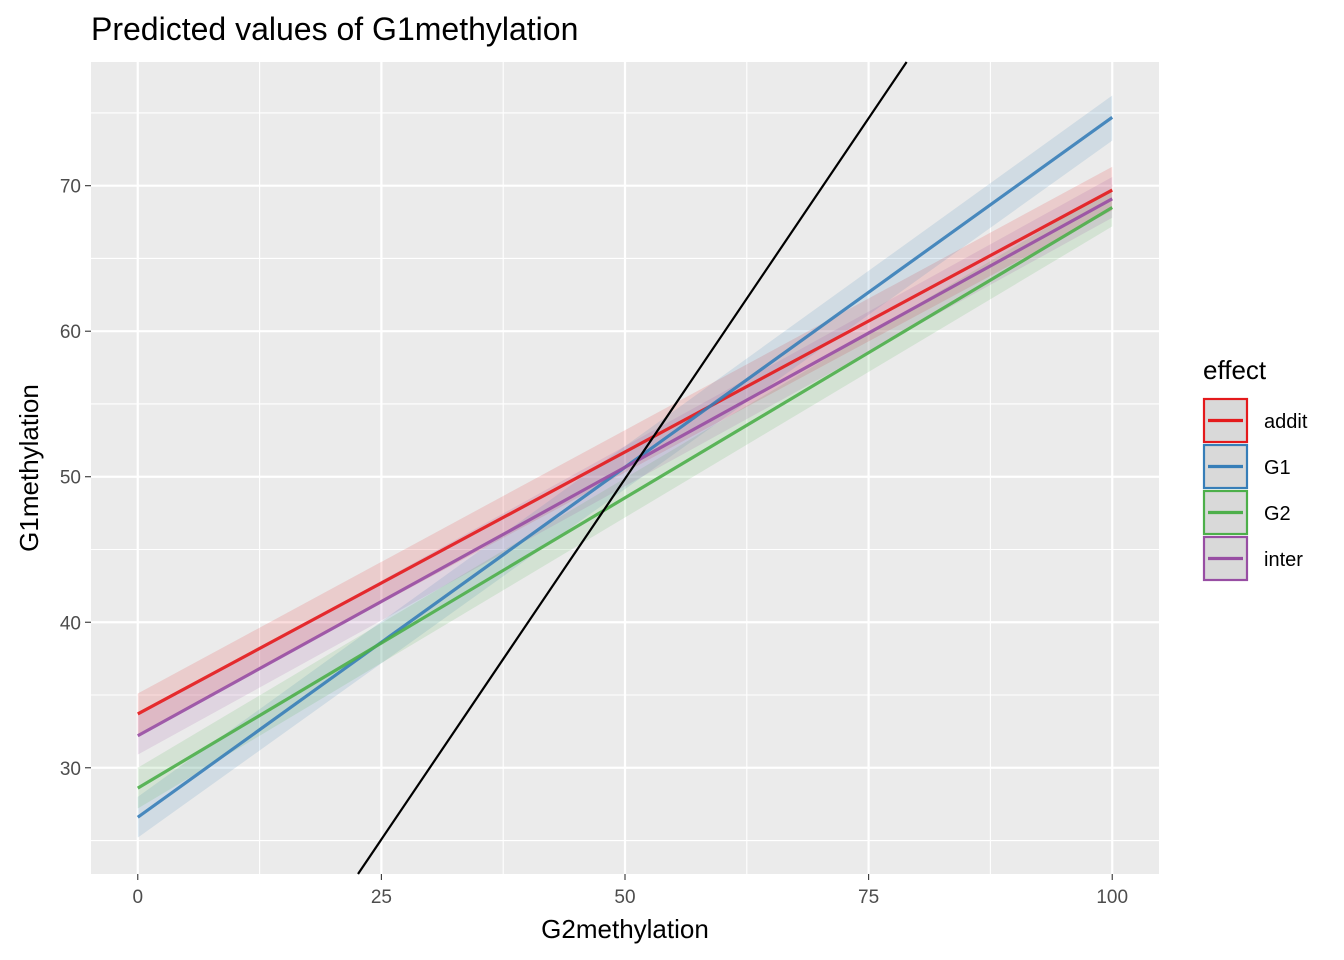  Describe the element at coordinates (1246, 512) in the screenshot. I see `legend-item-g2: G2` at that location.